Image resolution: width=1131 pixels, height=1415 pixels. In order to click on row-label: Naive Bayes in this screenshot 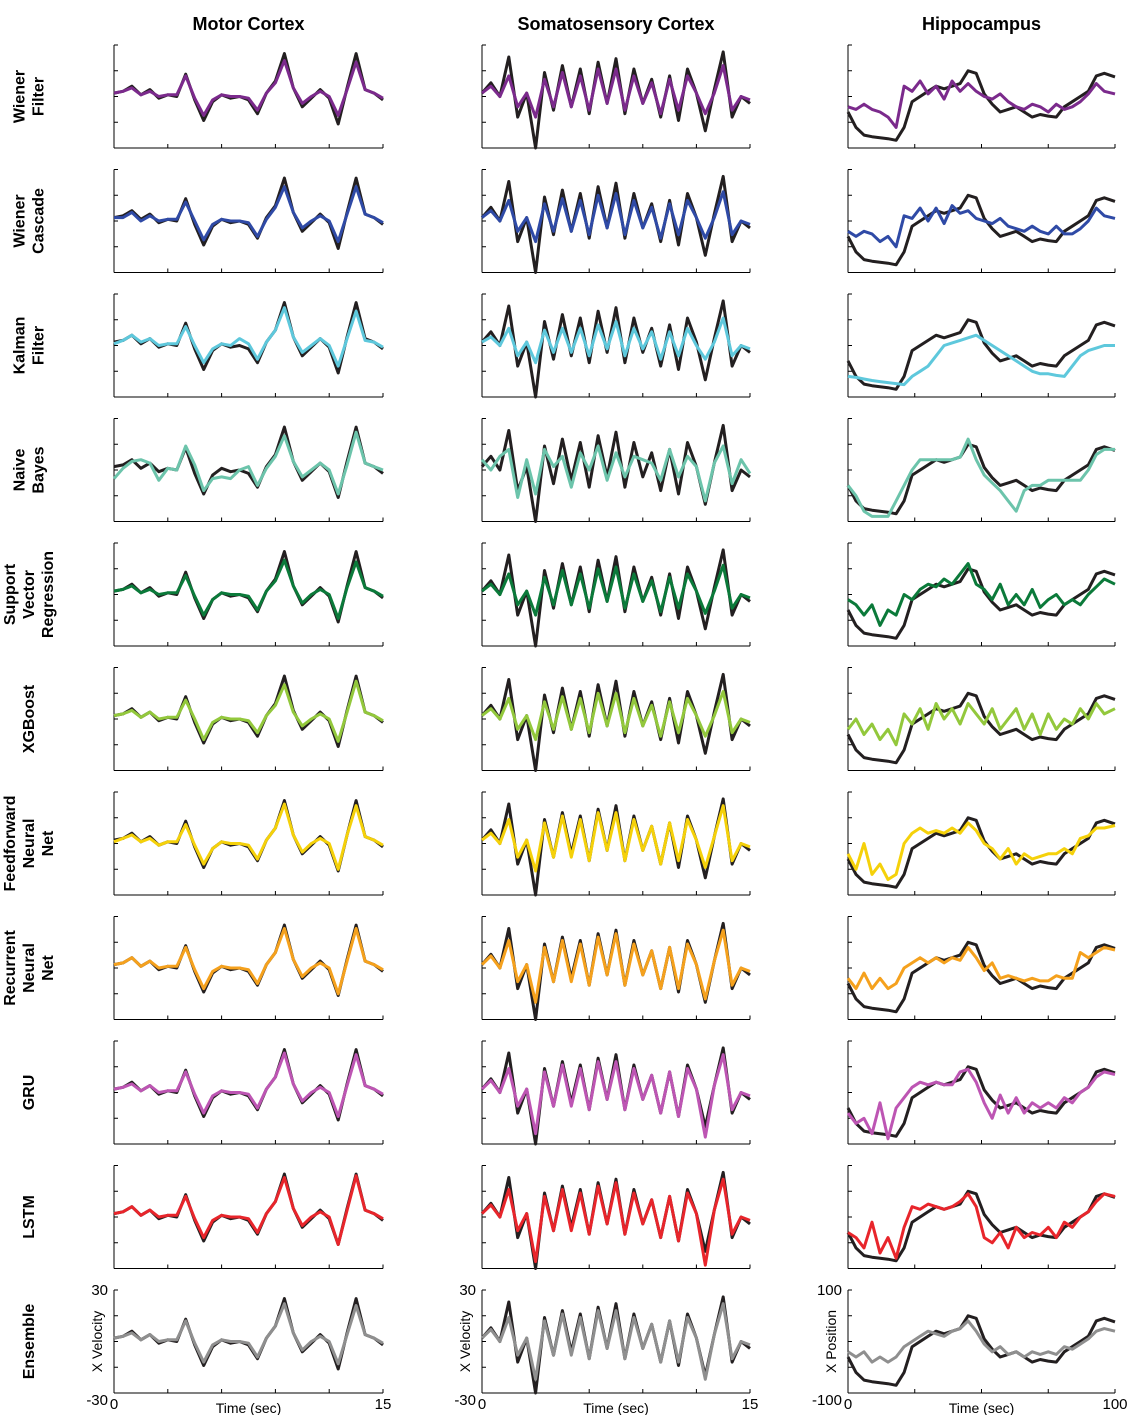, I will do `click(30, 469)`.